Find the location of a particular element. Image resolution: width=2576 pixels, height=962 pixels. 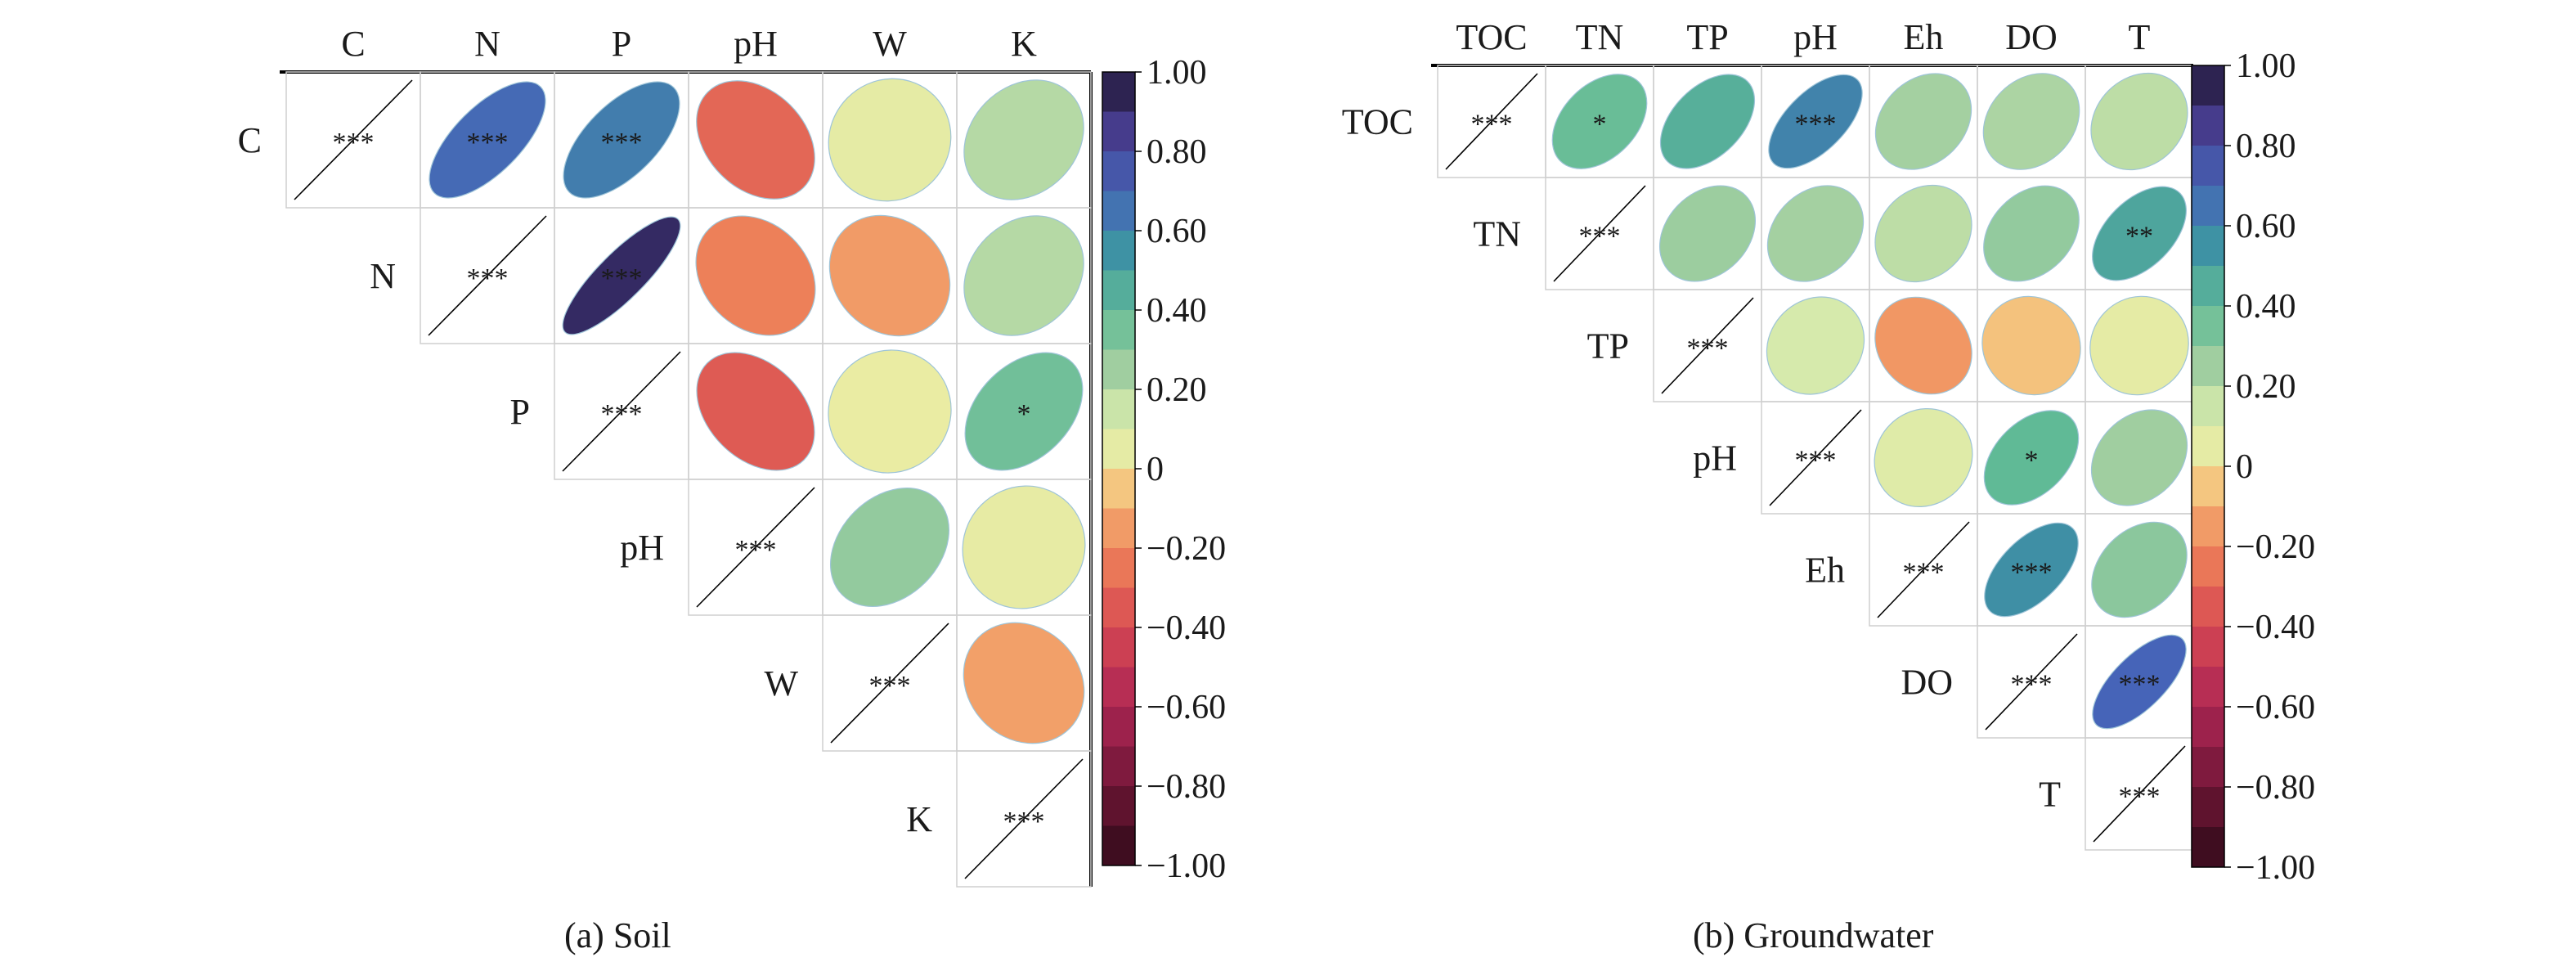

cell-w-w: *** is located at coordinates (890, 683).